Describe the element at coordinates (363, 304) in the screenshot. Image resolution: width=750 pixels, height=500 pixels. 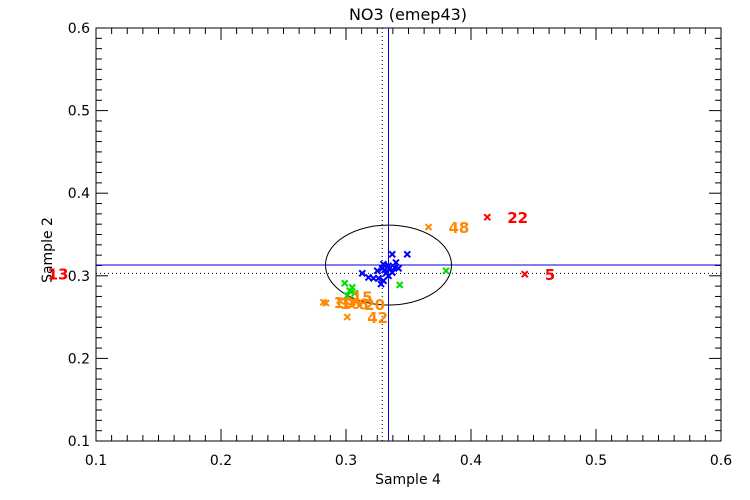
I see `point-label: 6` at that location.